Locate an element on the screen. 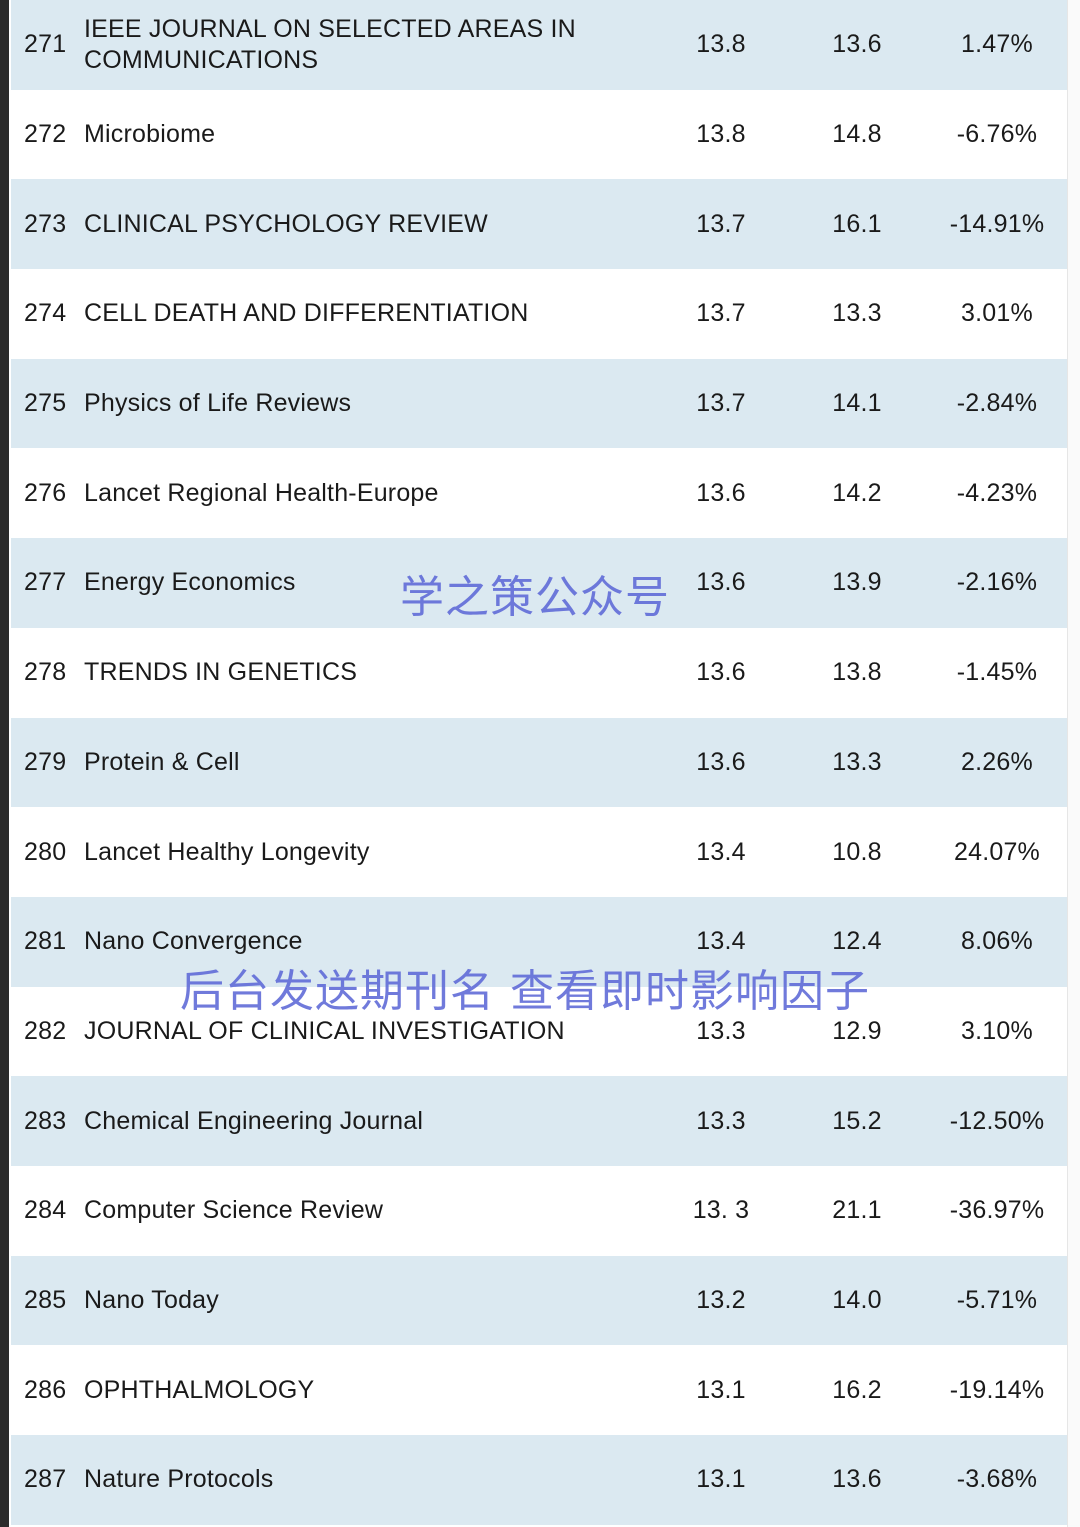 The height and width of the screenshot is (1527, 1080). table-row: 285 Nano Today 13.2 14.0 -5.71% is located at coordinates (539, 1300).